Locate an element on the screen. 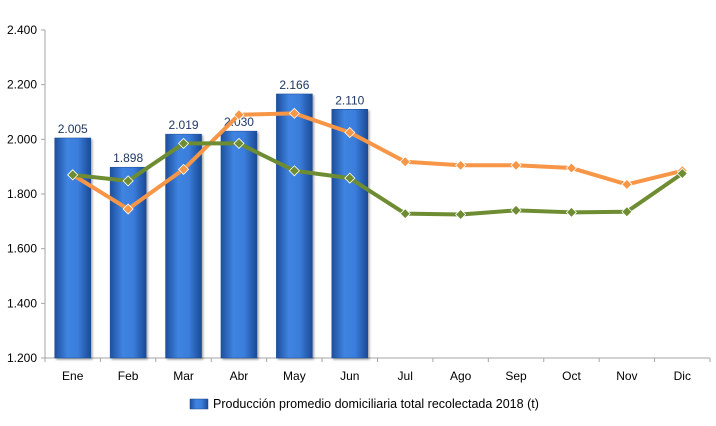  y-tick-label: 1.200 is located at coordinates (22, 358).